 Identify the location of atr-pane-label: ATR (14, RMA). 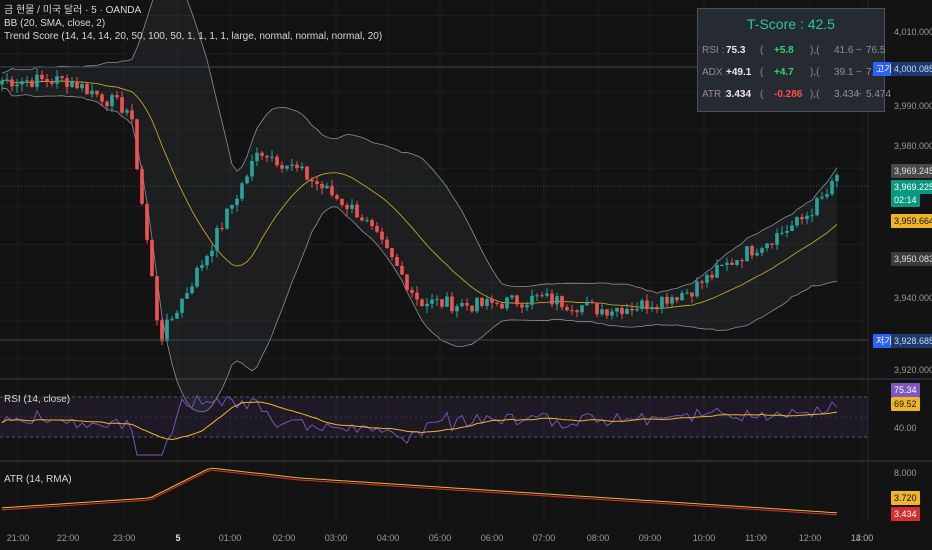
(38, 479).